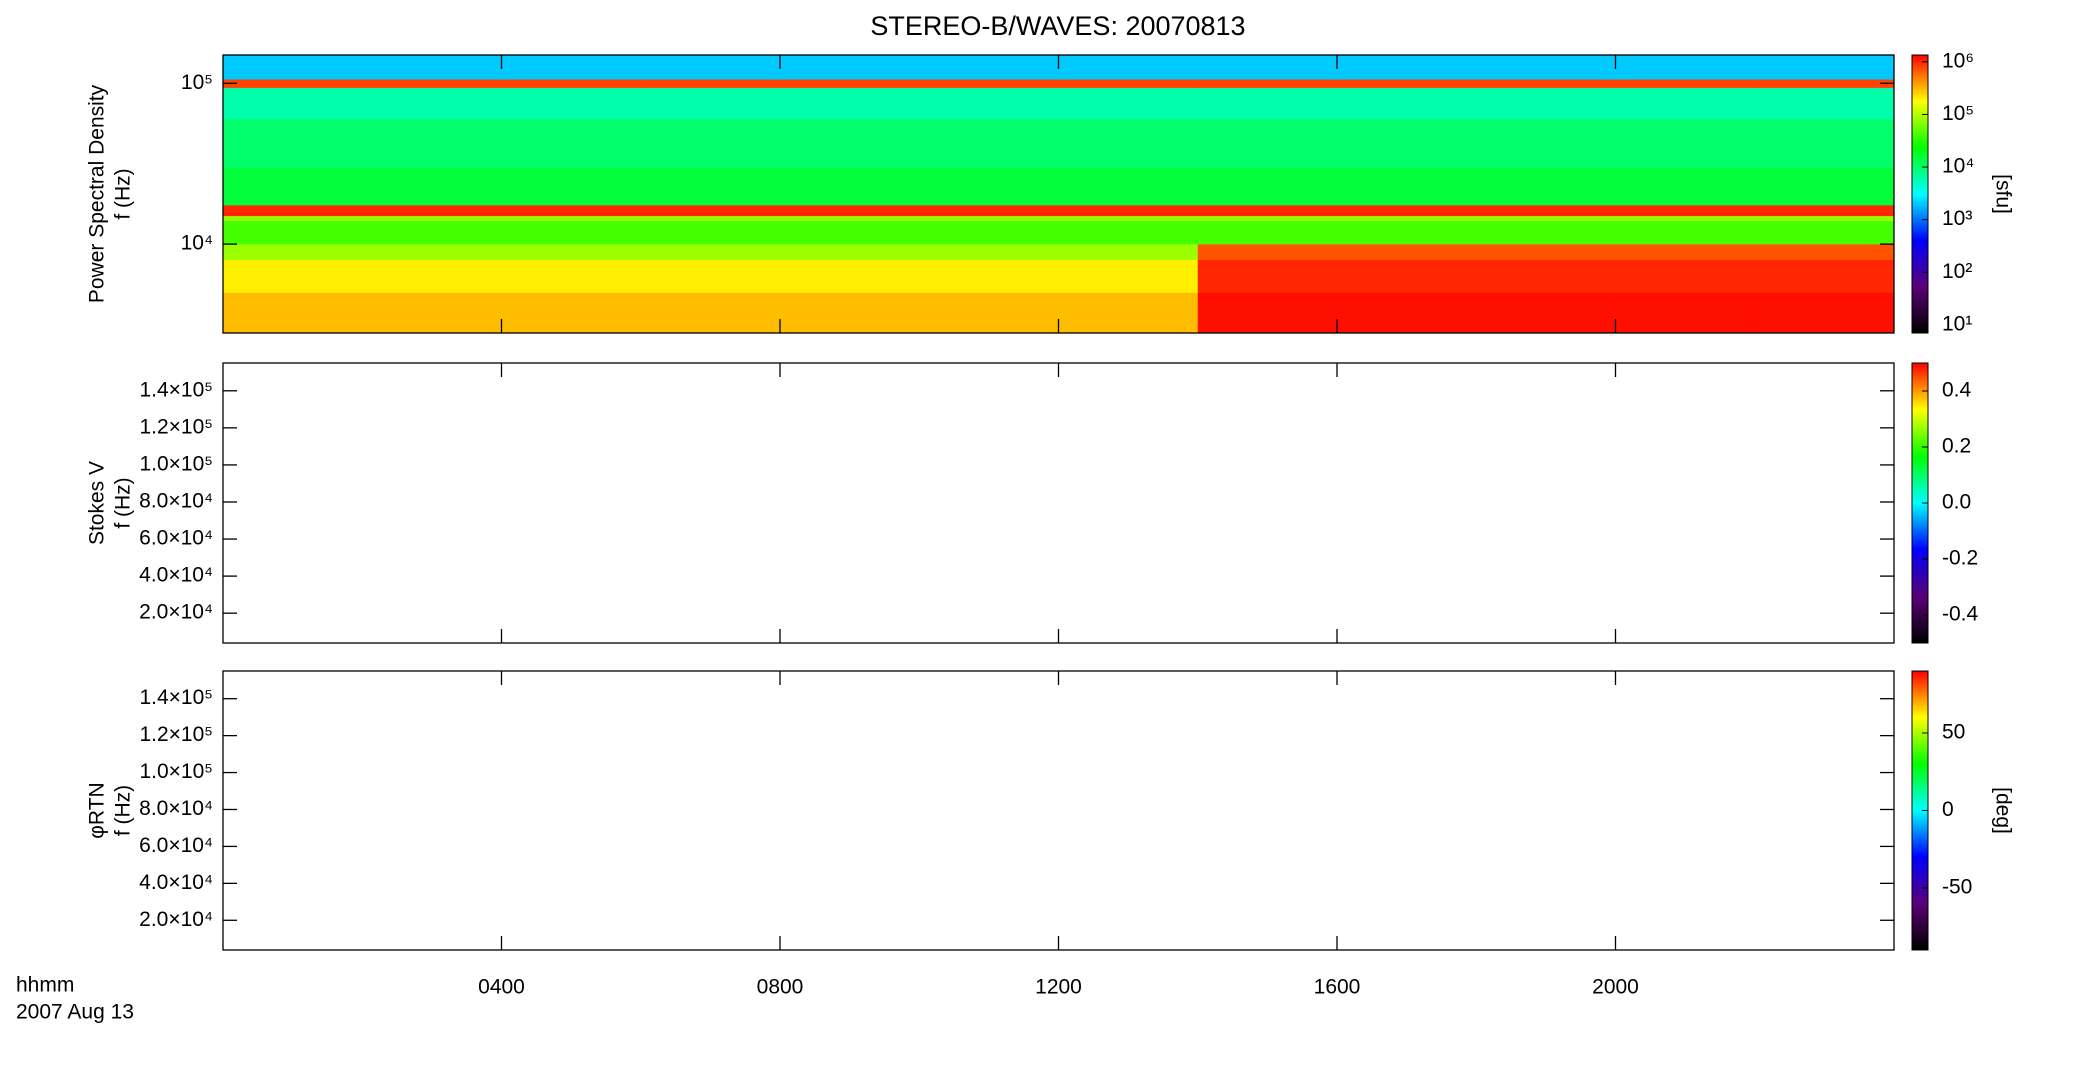 The height and width of the screenshot is (1080, 2096). I want to click on y-tick-label: 10⁴, so click(197, 243).